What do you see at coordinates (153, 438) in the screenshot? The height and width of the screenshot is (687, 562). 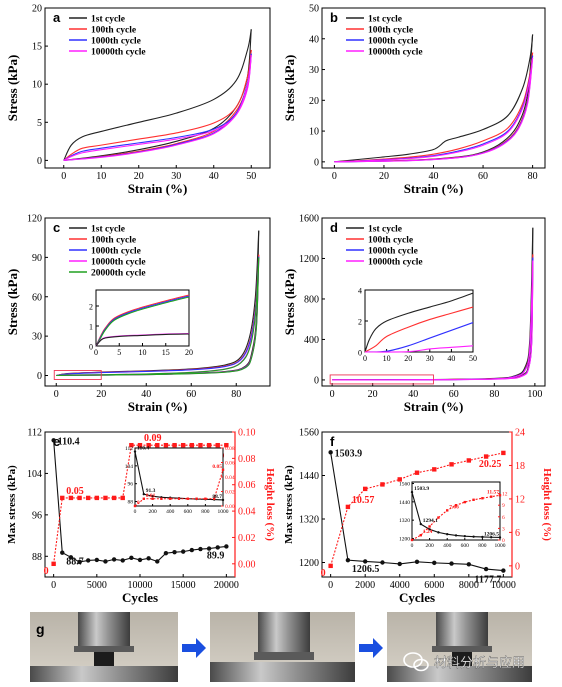 I see `data-label: 0.09` at bounding box center [153, 438].